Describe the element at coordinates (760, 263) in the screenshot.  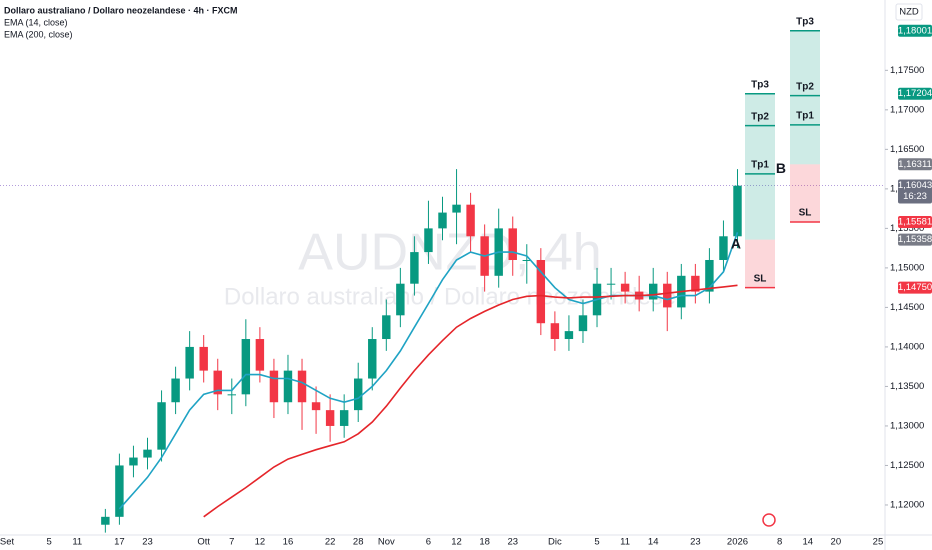
I see `stop-zone` at that location.